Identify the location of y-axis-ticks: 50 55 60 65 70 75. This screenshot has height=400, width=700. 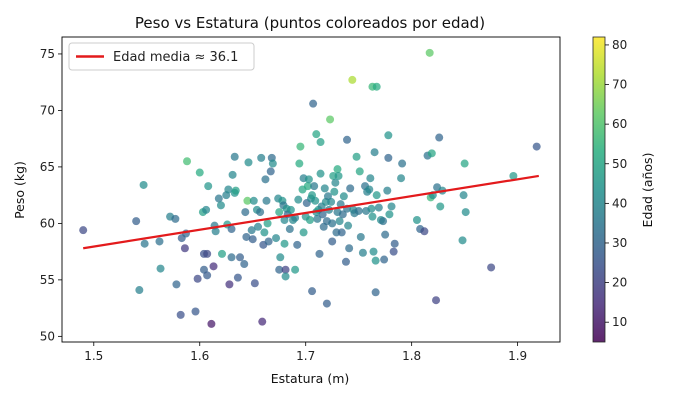
(51, 195).